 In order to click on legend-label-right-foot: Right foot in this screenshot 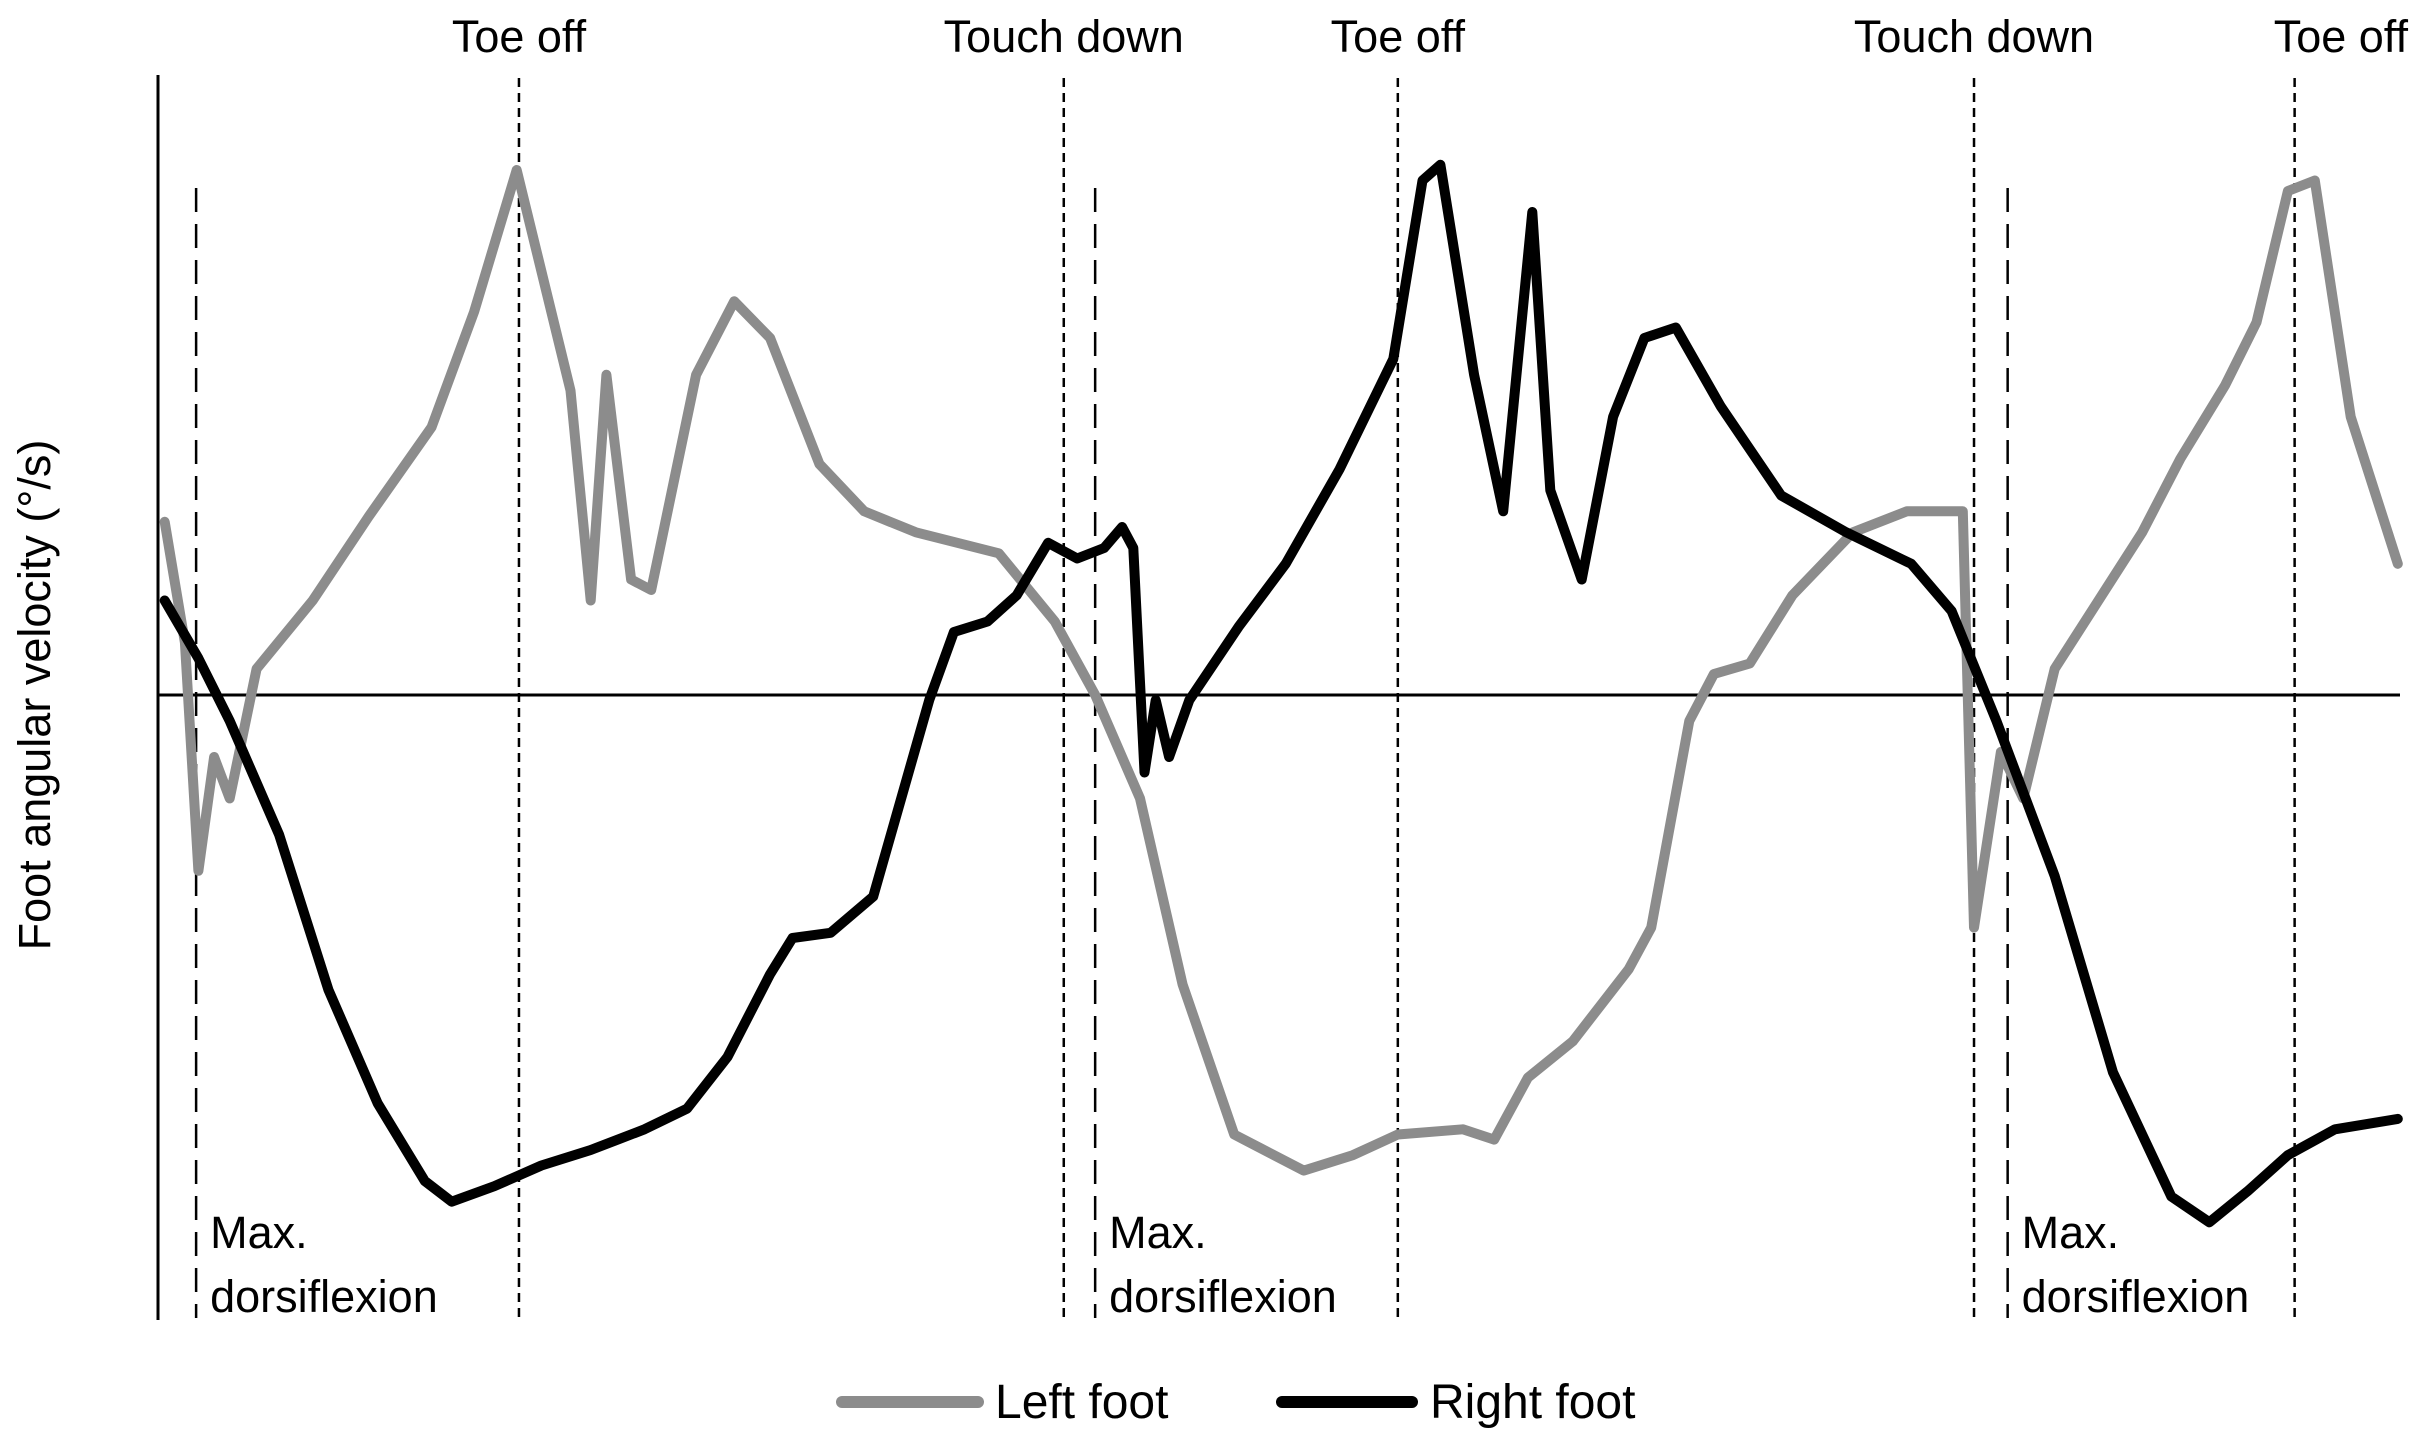, I will do `click(1532, 1402)`.